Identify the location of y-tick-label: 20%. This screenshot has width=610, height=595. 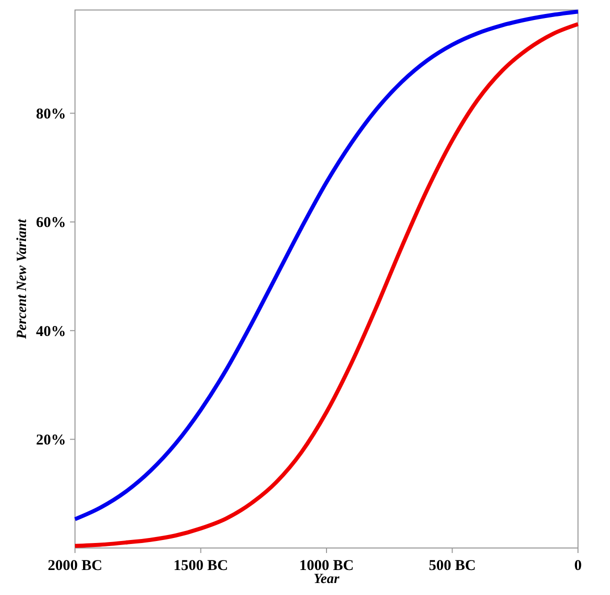
(51, 440).